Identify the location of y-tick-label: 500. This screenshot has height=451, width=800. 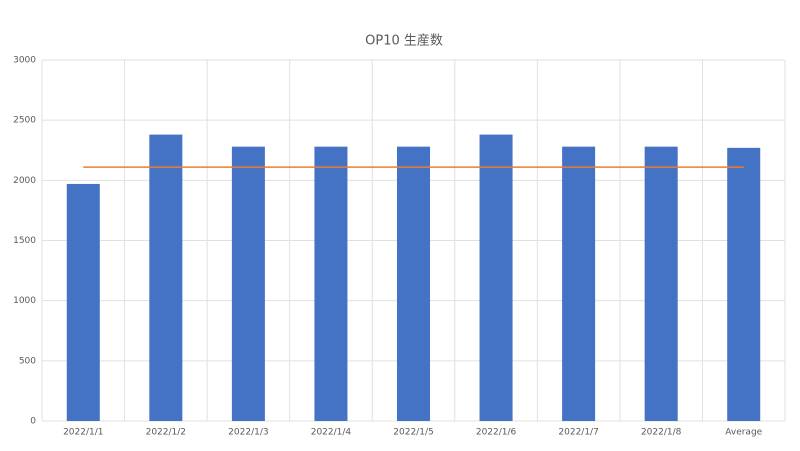
(27, 361).